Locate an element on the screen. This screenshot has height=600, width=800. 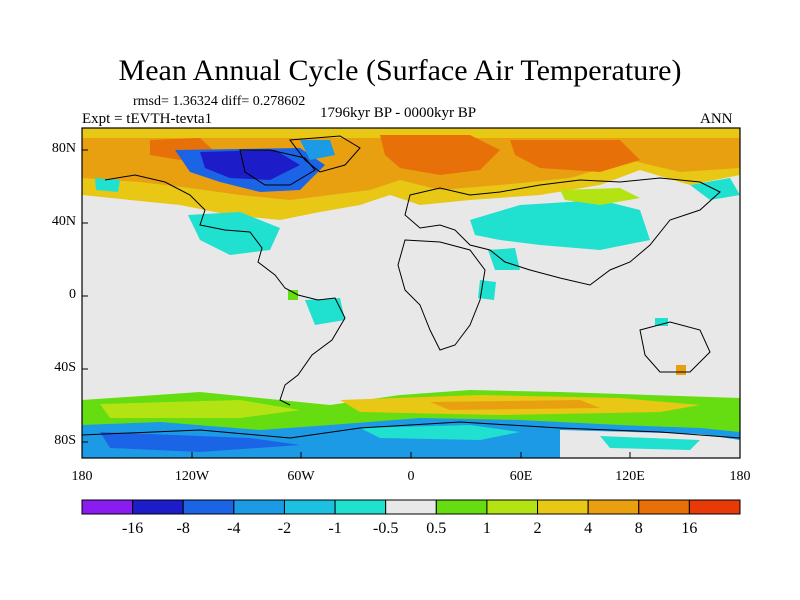
colorbar-label: 4 is located at coordinates (588, 528).